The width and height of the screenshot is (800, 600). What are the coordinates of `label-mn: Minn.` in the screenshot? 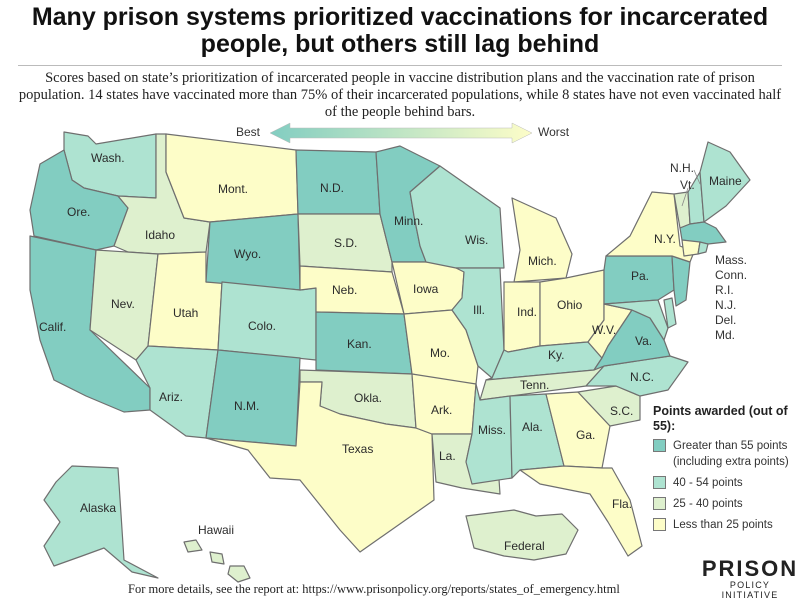 It's located at (408, 221).